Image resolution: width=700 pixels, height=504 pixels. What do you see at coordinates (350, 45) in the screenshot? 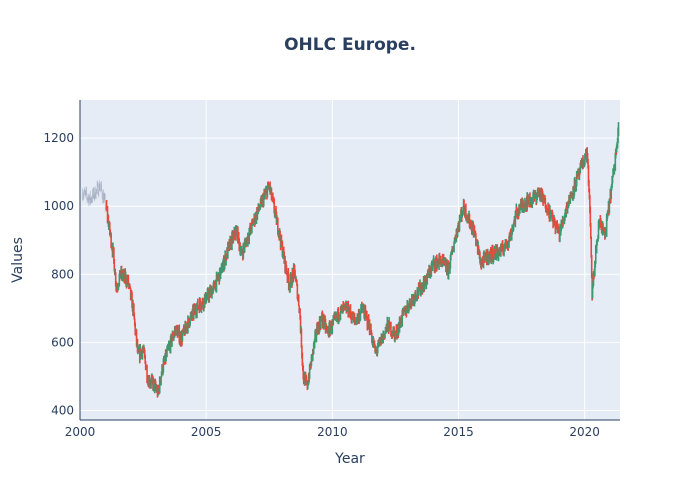
I see `chart-title: OHLC Europe.` at bounding box center [350, 45].